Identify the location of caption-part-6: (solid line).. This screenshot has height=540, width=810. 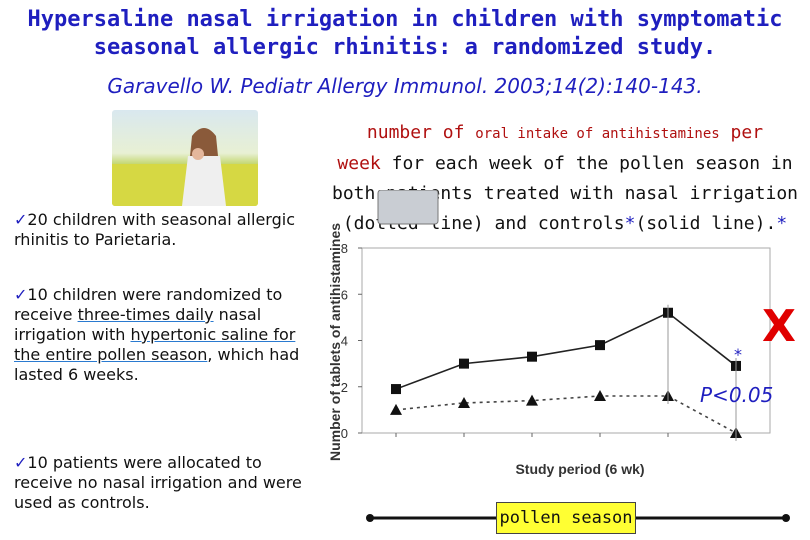
(706, 223).